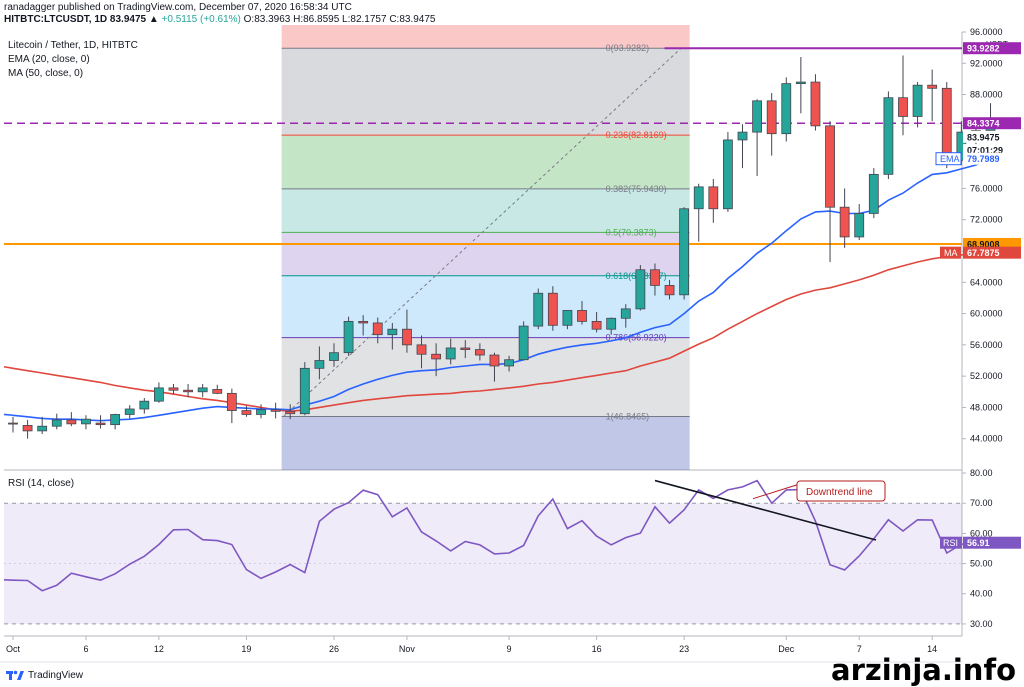  Describe the element at coordinates (159, 649) in the screenshot. I see `time-tick-label: 12` at that location.